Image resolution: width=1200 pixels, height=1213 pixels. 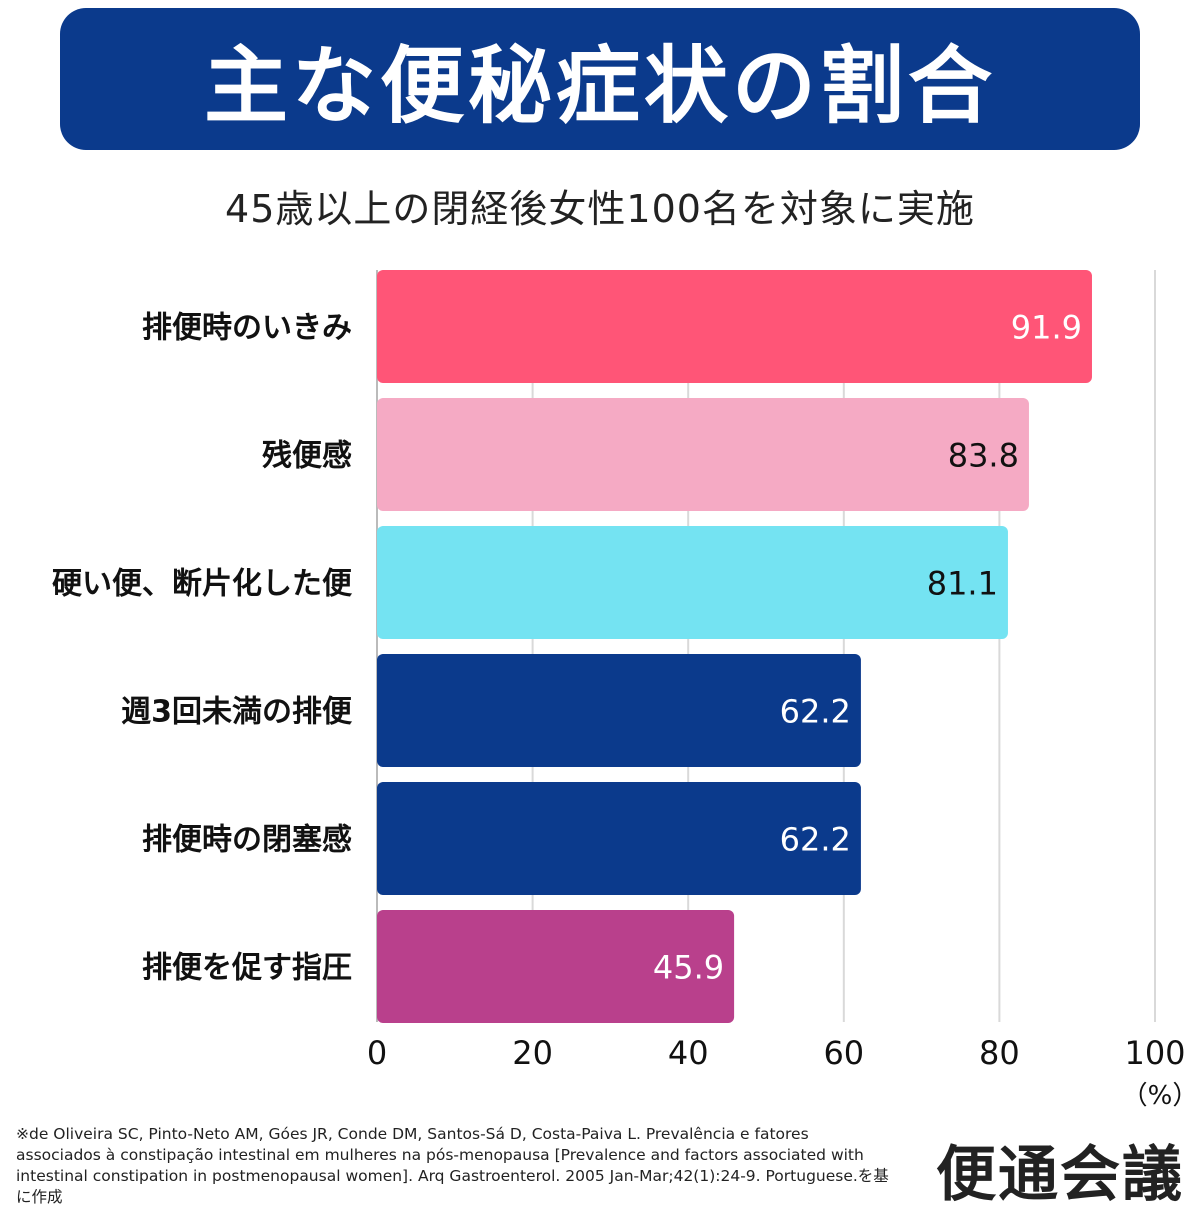 What do you see at coordinates (1160, 1096) in the screenshot?
I see `axis-unit-label: （%）` at bounding box center [1160, 1096].